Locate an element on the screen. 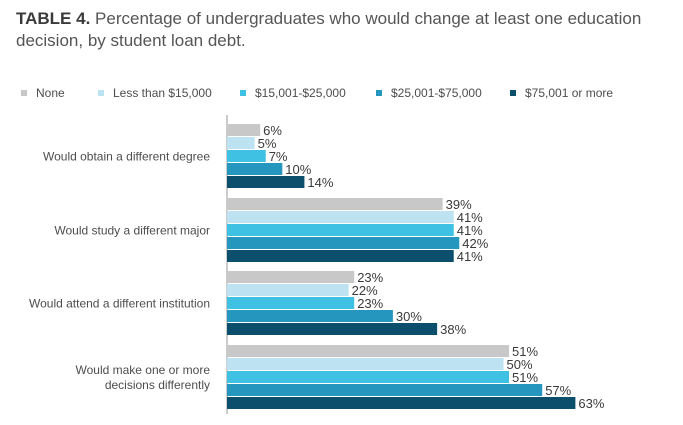  data-label: 39% is located at coordinates (459, 204).